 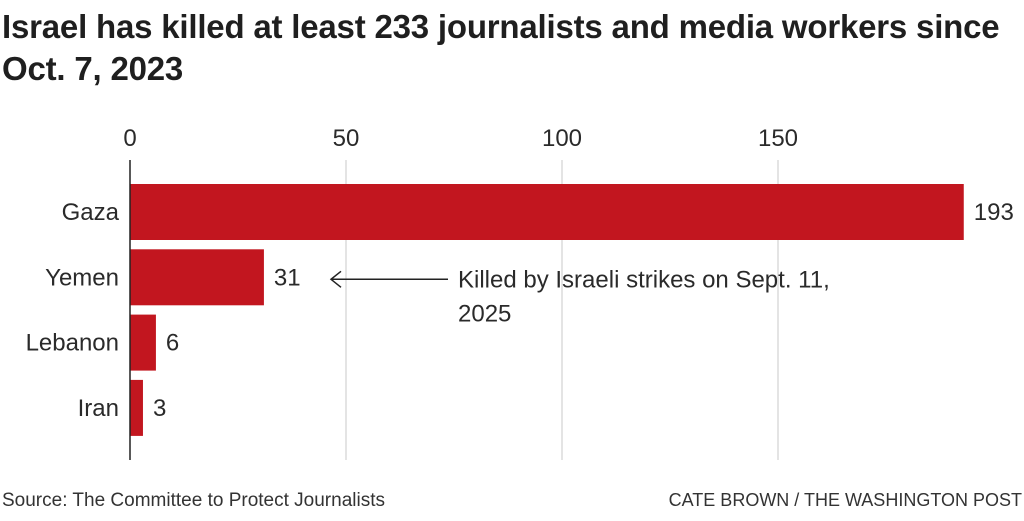 I want to click on bar-yemen, so click(x=197, y=277).